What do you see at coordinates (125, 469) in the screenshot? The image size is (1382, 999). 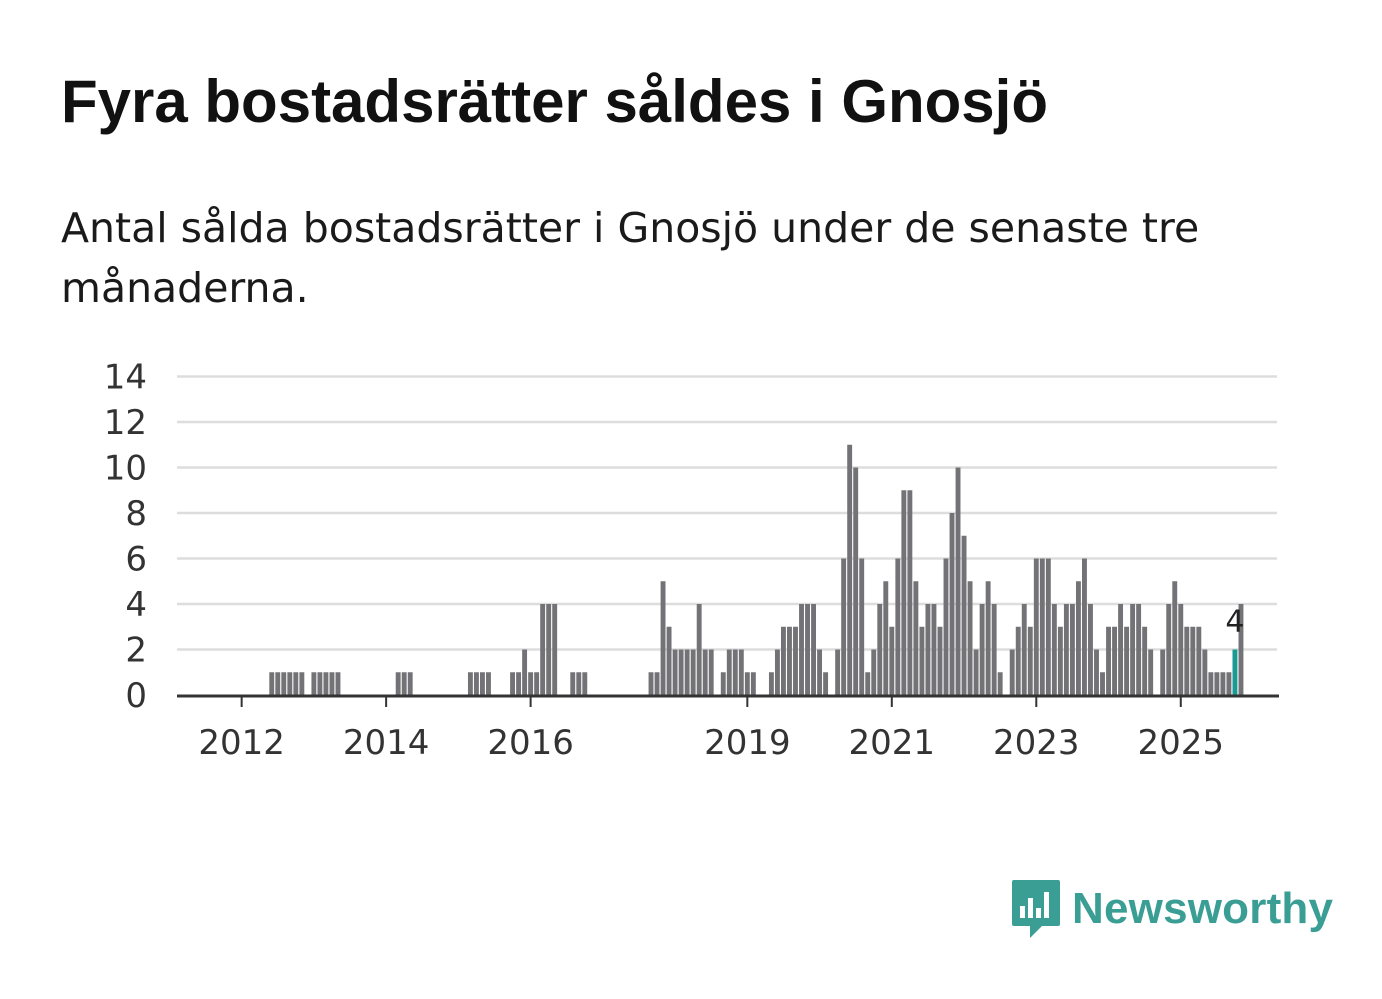 I see `y-tick-label: 10` at bounding box center [125, 469].